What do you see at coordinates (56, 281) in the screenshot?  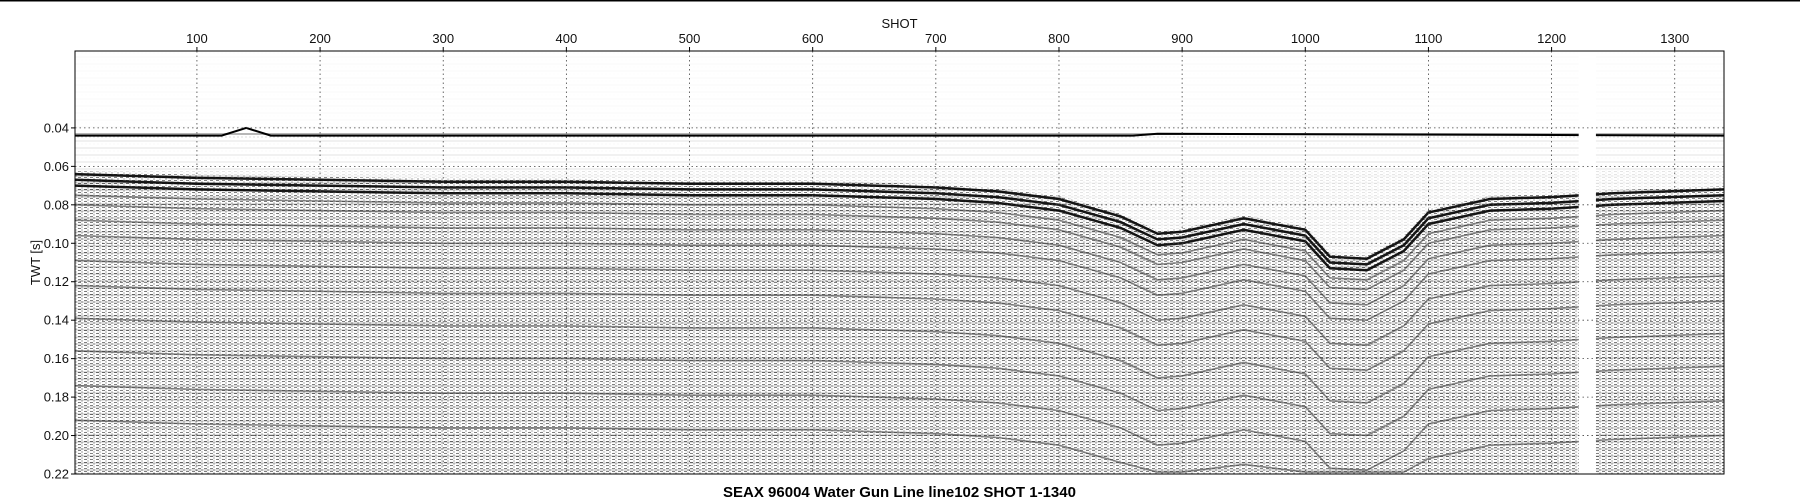 I see `y-tick-label: 0.12` at bounding box center [56, 281].